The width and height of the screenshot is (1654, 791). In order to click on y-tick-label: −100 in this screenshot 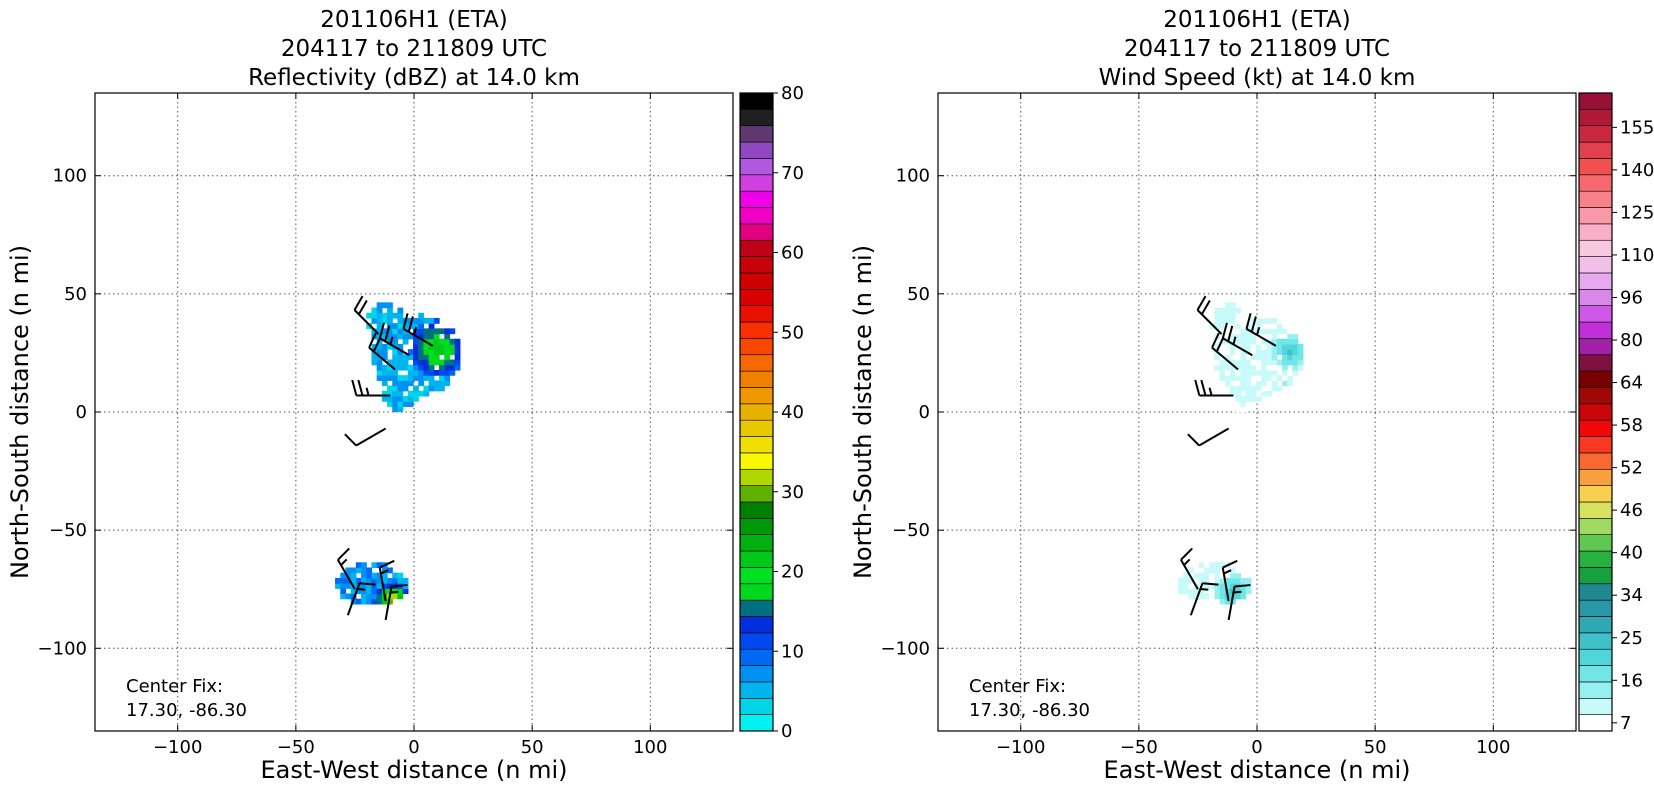, I will do `click(905, 648)`.